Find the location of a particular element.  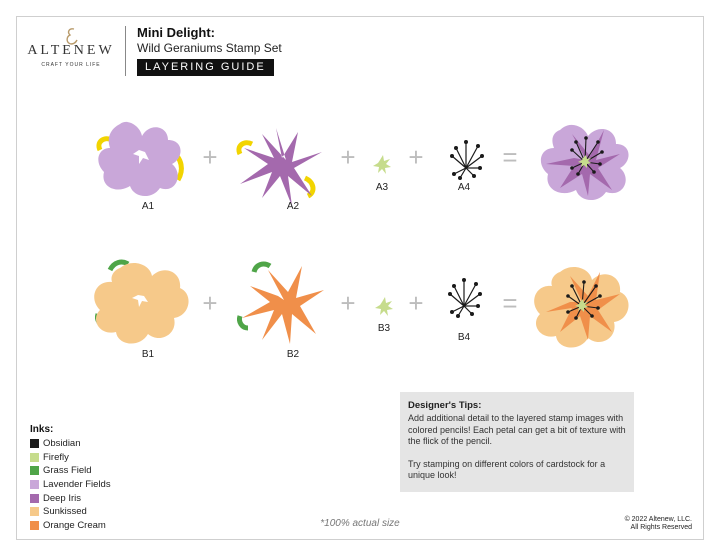

ink-item: Lavender Fields is located at coordinates (70, 485).